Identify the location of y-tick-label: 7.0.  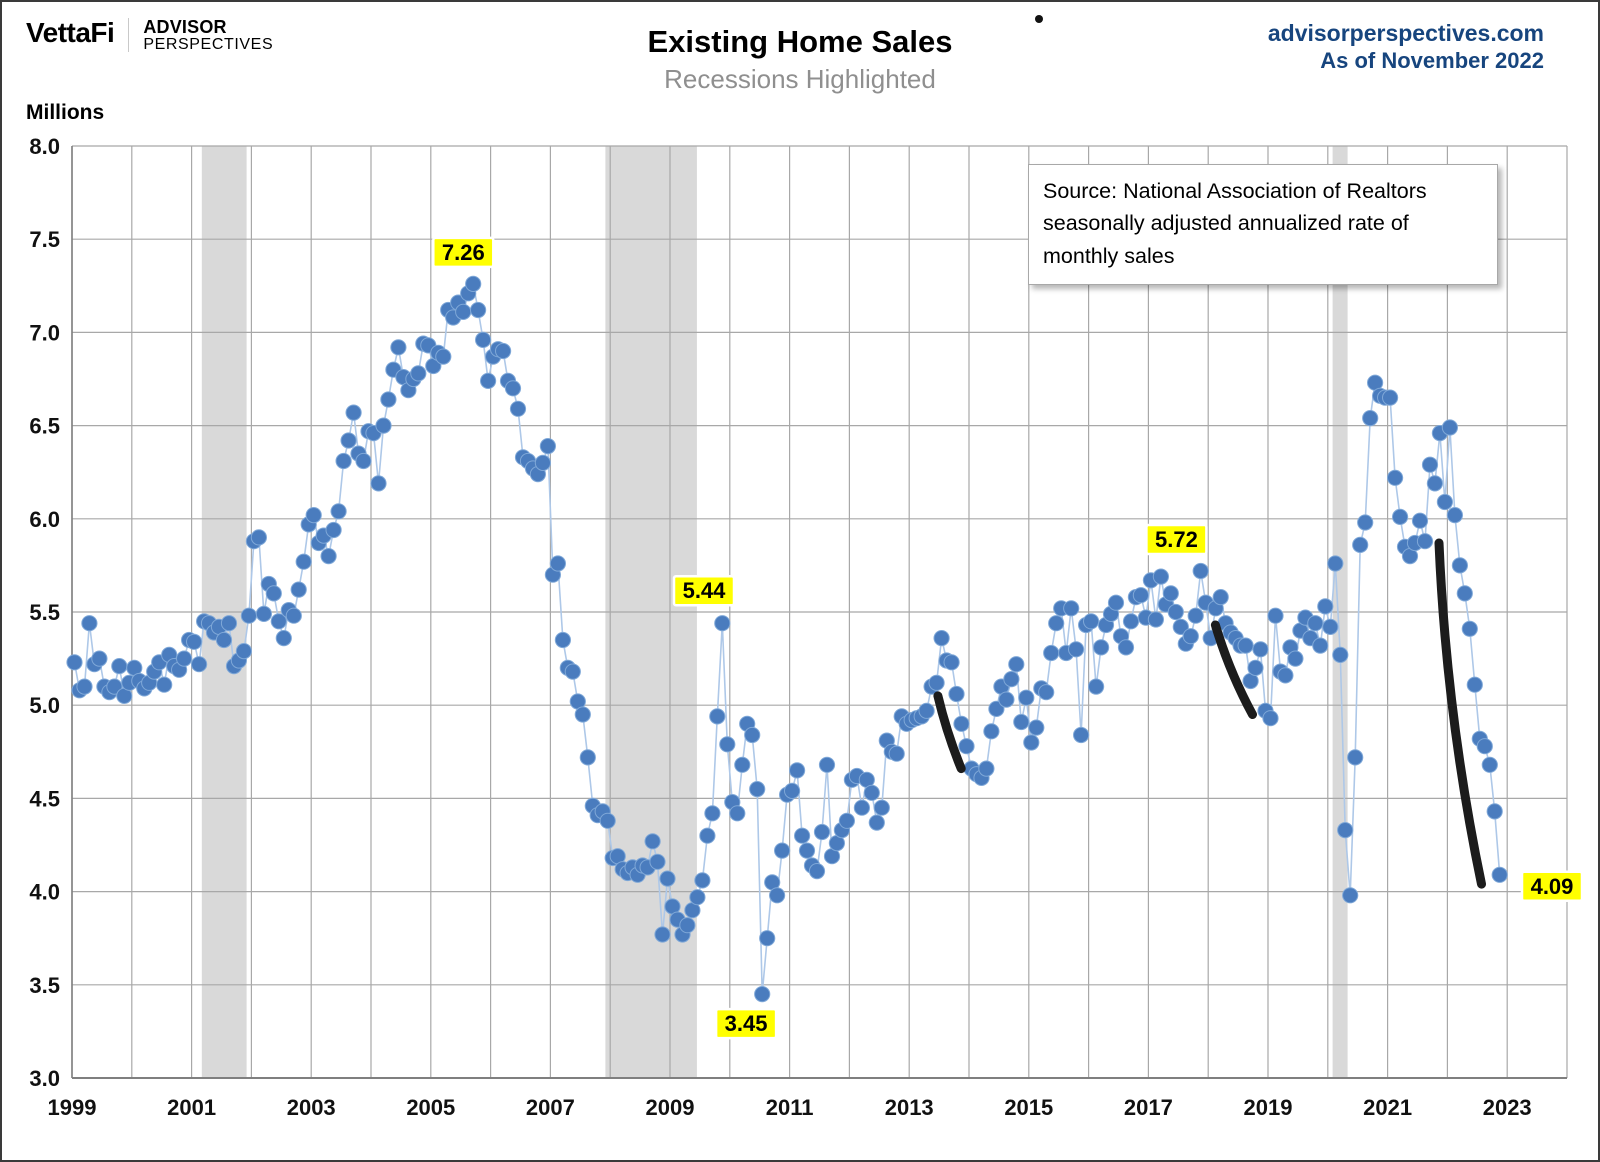
(44, 332).